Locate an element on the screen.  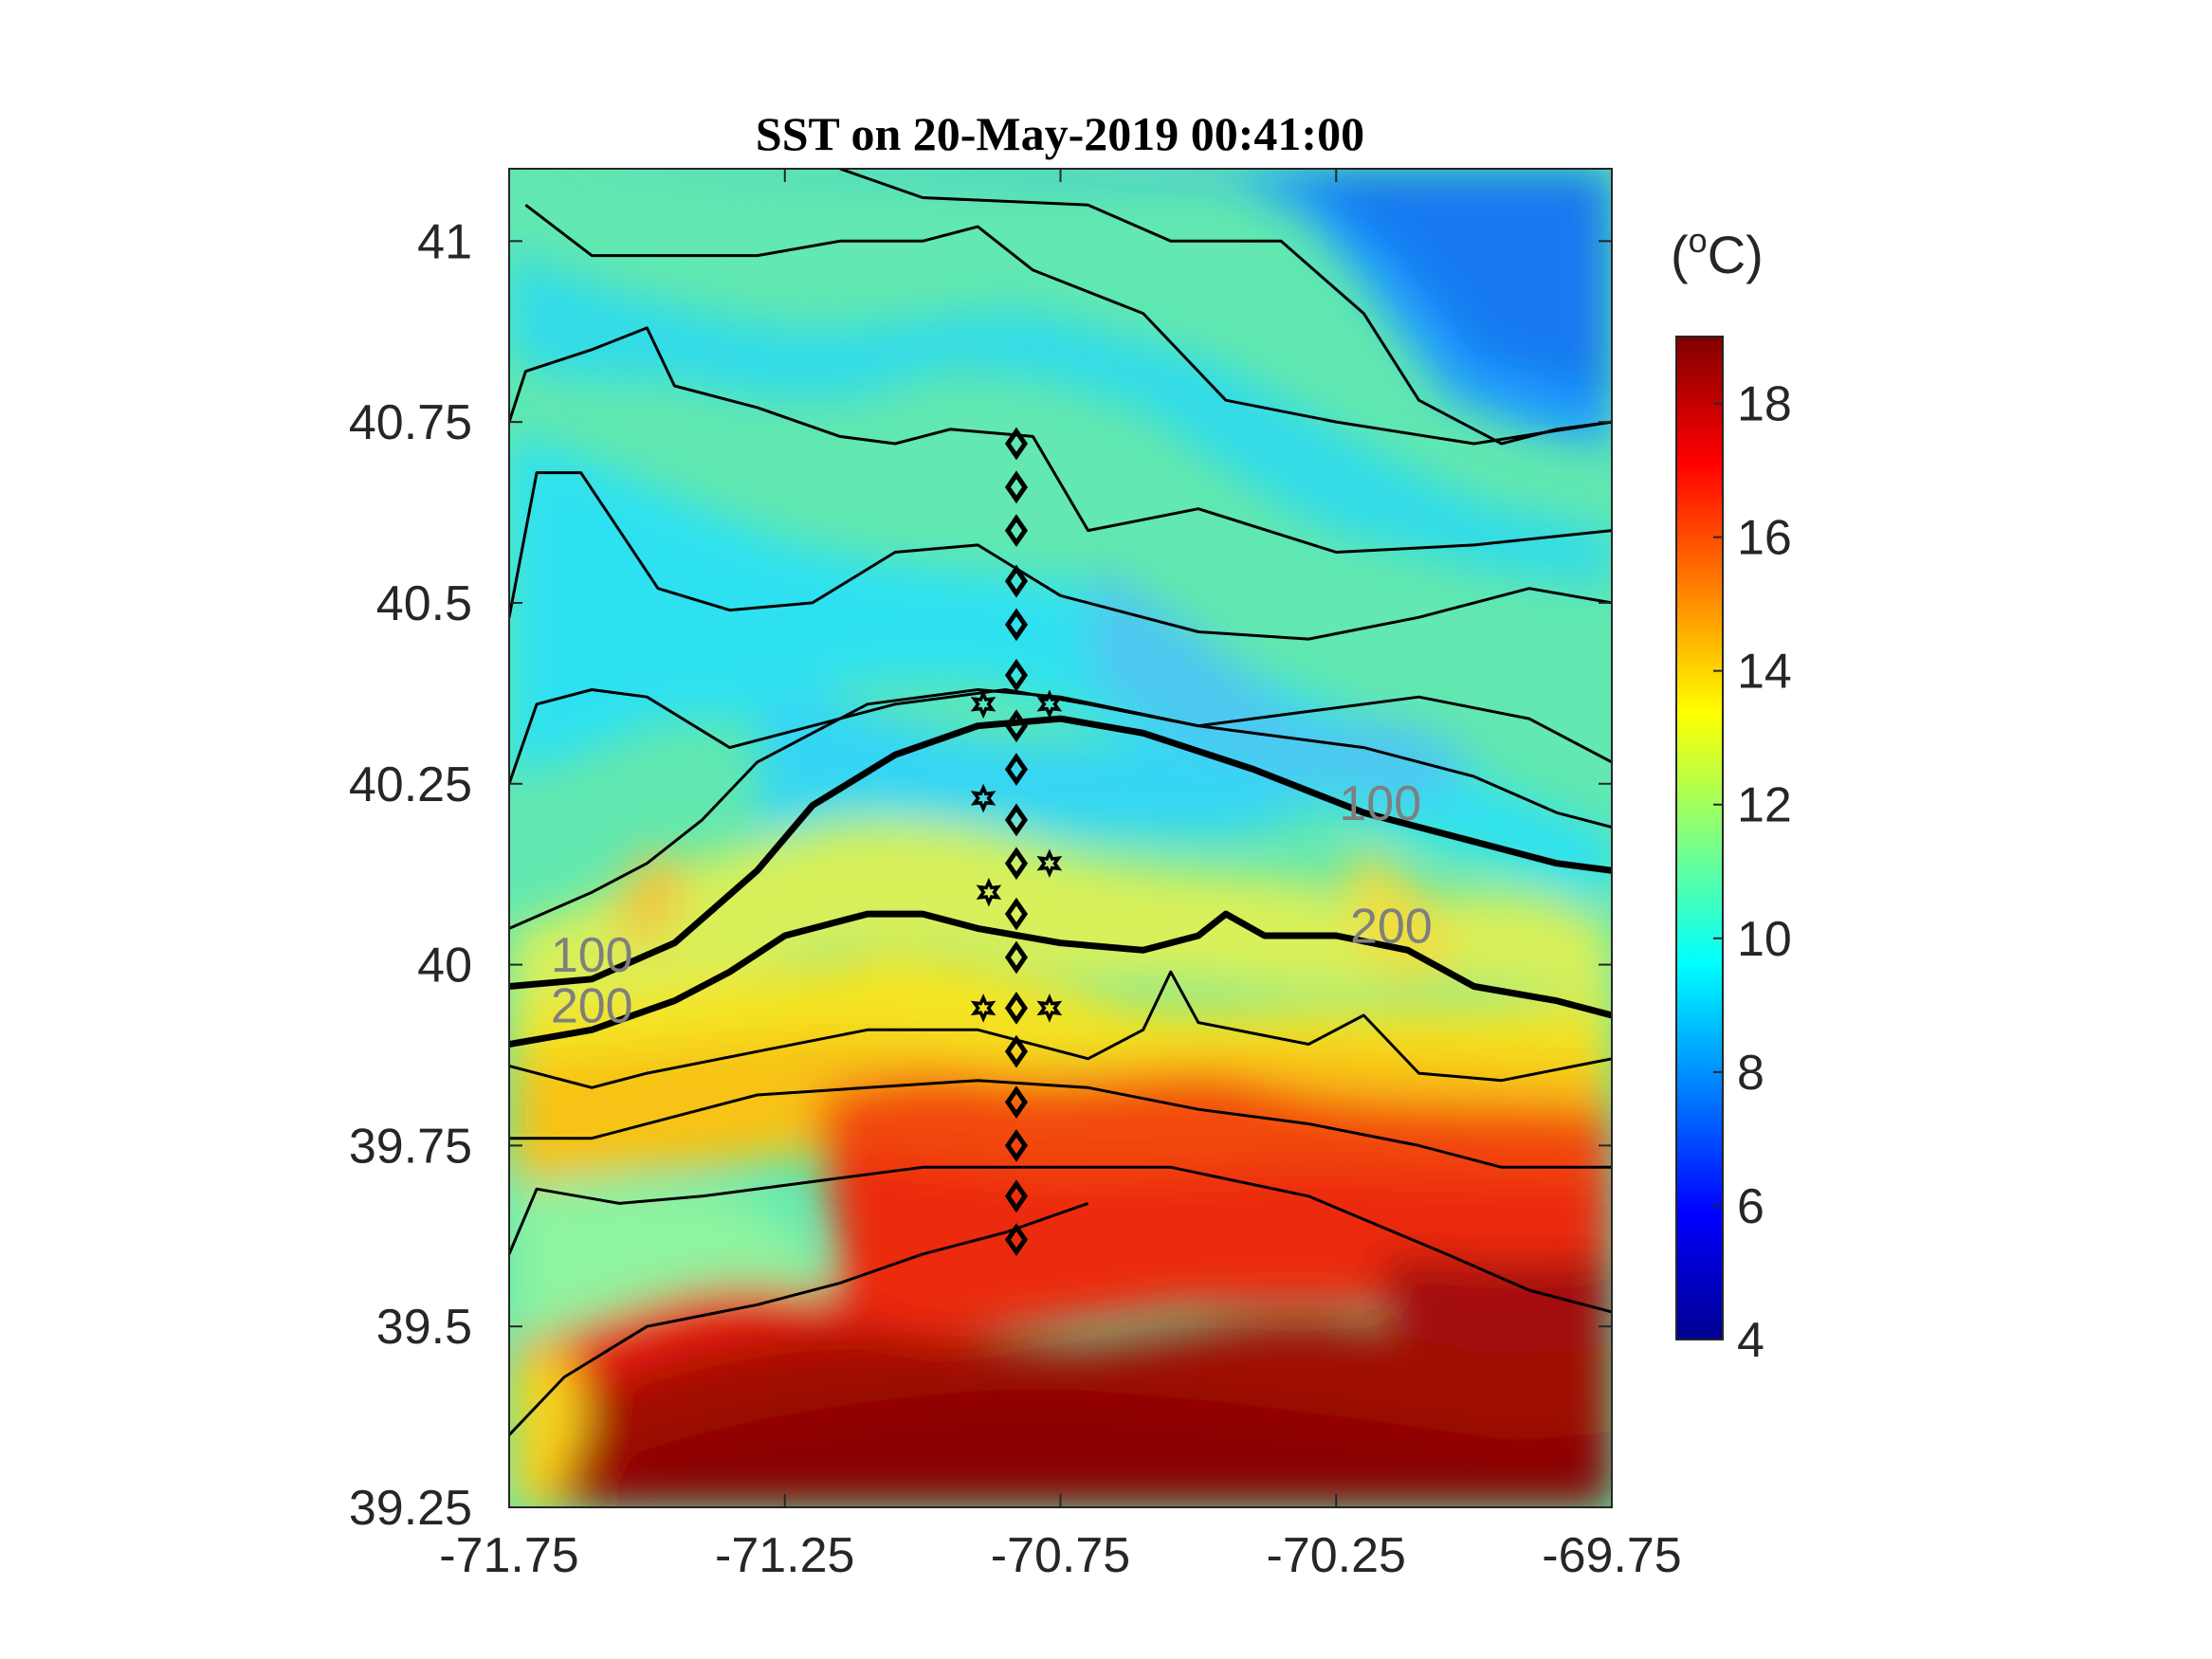
colorbar-tick-label: 14 is located at coordinates (1764, 672).